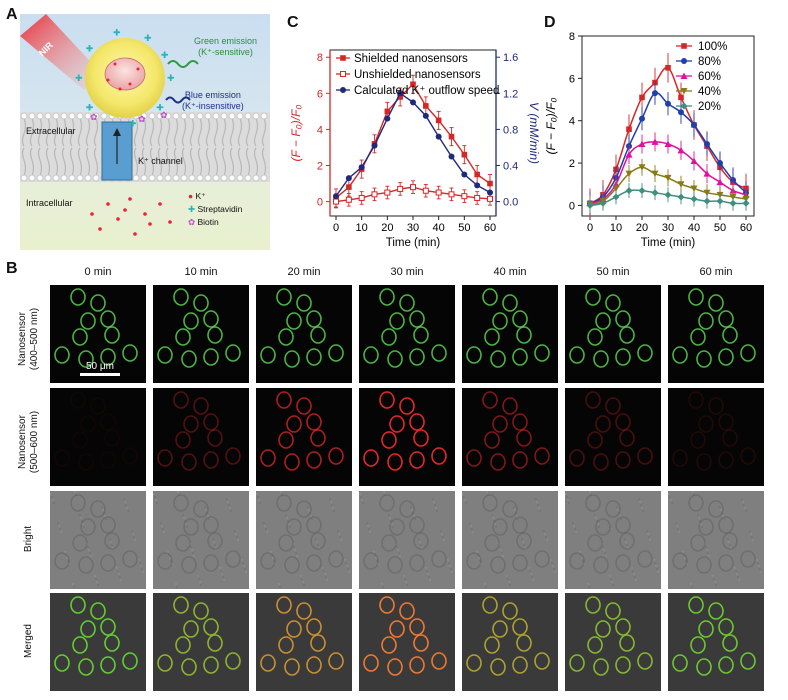 The width and height of the screenshot is (788, 700). I want to click on chart-c-point, so click(400, 93).